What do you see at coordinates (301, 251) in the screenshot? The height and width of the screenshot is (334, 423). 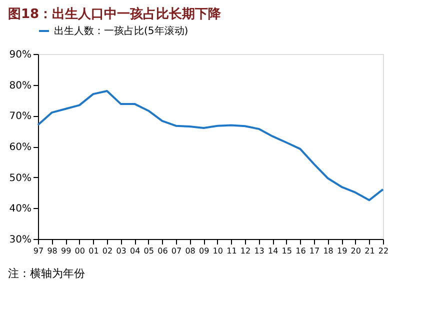 I see `x-tick-label: 16` at bounding box center [301, 251].